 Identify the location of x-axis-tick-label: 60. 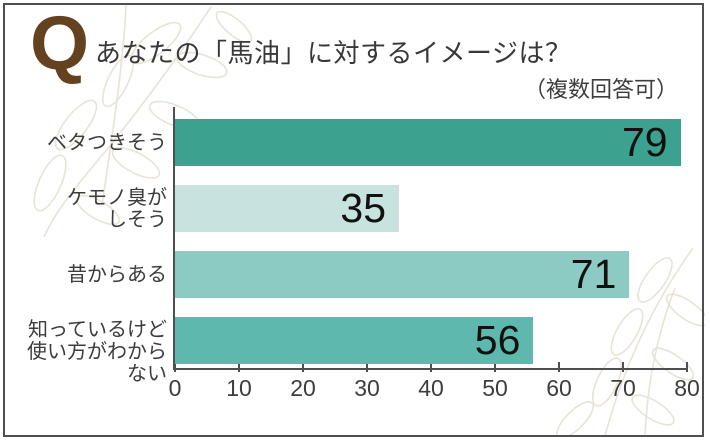
(559, 388).